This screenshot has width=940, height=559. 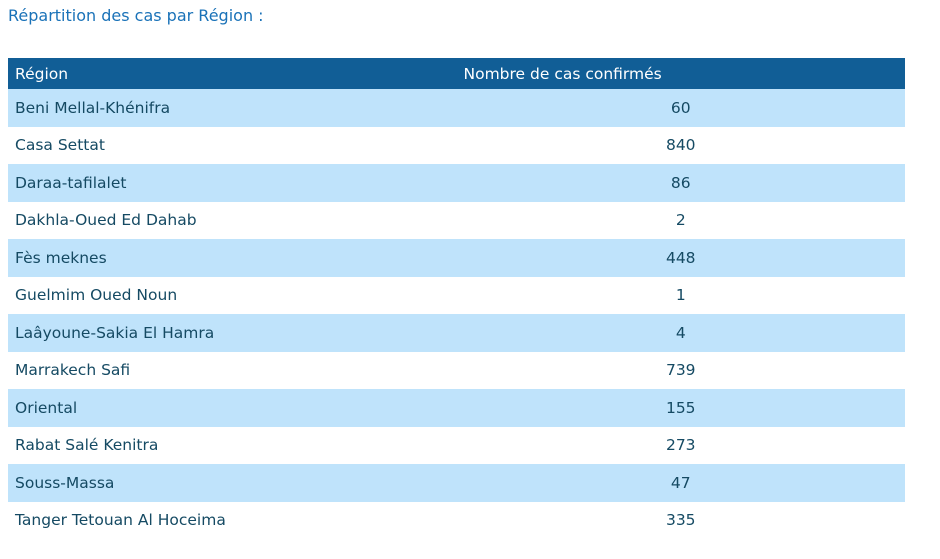 What do you see at coordinates (456, 408) in the screenshot?
I see `table-row: Oriental 155` at bounding box center [456, 408].